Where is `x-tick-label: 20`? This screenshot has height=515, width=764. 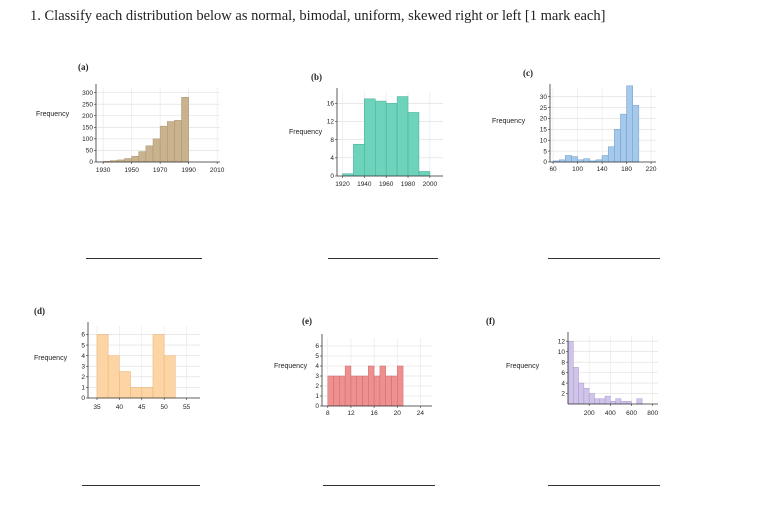
x-tick-label: 20 is located at coordinates (398, 413).